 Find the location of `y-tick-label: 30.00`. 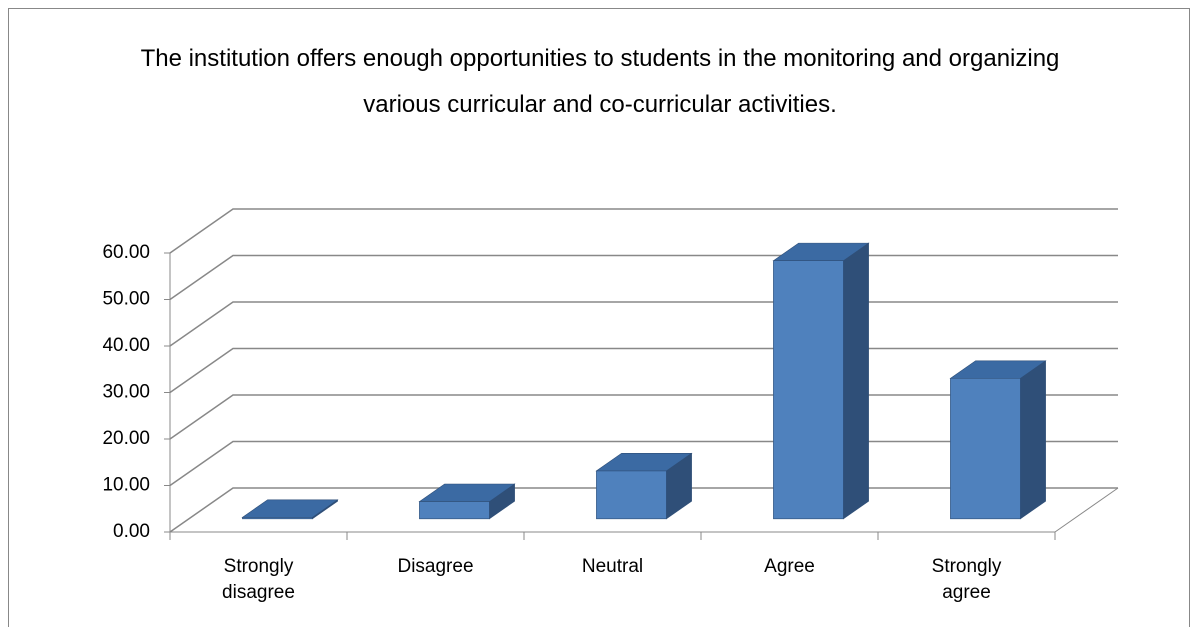

y-tick-label: 30.00 is located at coordinates (126, 392).